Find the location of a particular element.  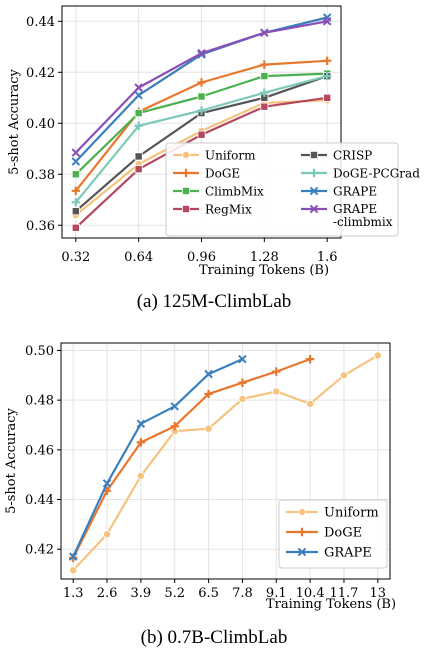

x-tick-label: 7.8 is located at coordinates (242, 593).